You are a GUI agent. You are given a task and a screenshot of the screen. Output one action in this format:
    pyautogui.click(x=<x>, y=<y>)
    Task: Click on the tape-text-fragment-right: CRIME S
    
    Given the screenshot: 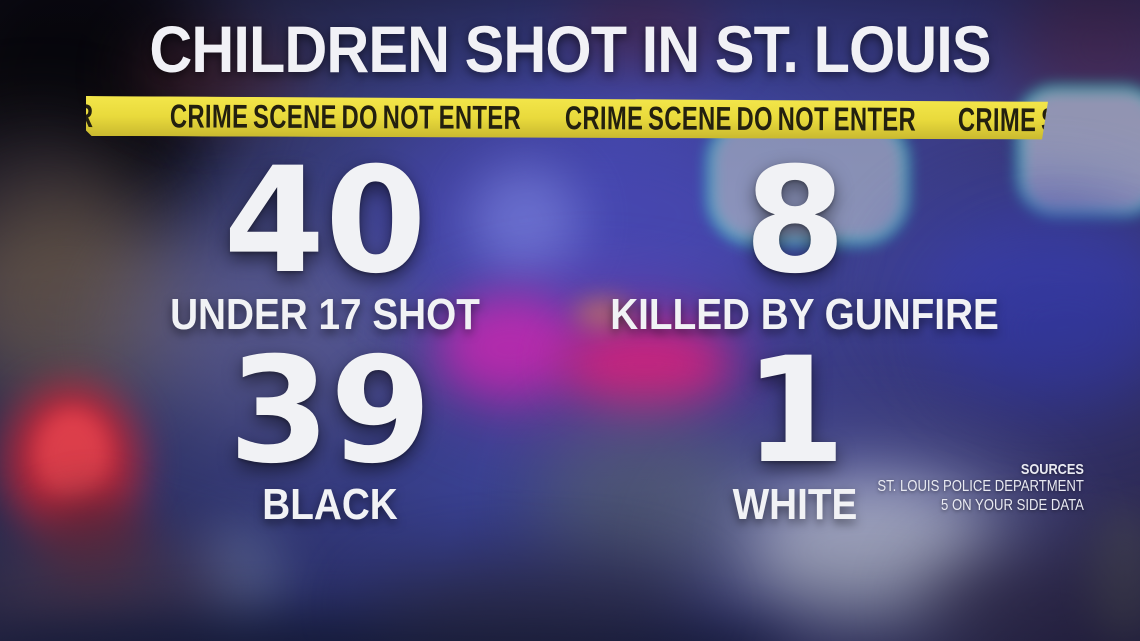 What is the action you would take?
    pyautogui.click(x=1002, y=119)
    